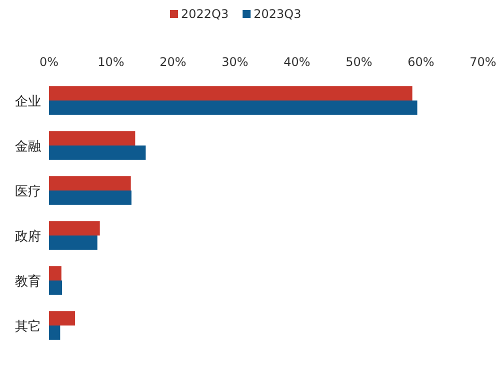 The image size is (500, 365). What do you see at coordinates (359, 62) in the screenshot?
I see `x-tick-label: 50%` at bounding box center [359, 62].